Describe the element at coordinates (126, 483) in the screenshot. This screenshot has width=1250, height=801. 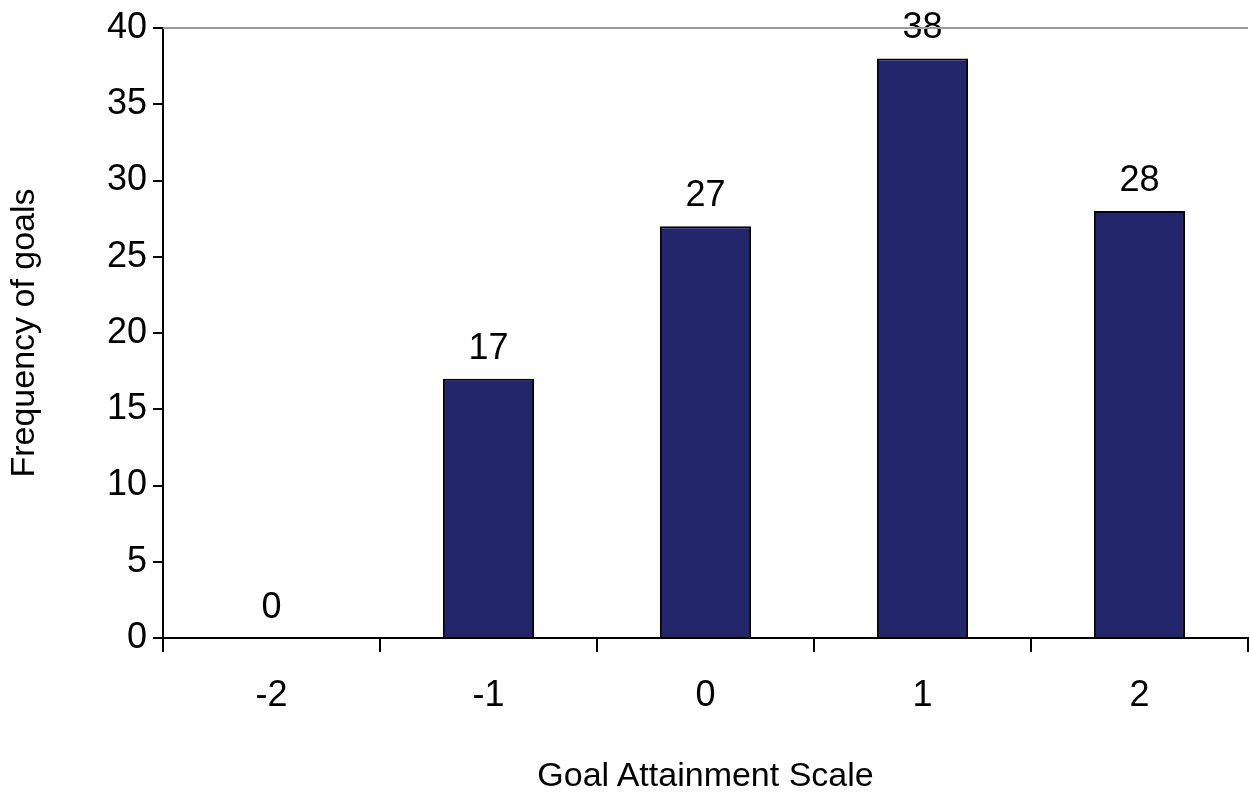
I see `y-tick-label: 10` at that location.